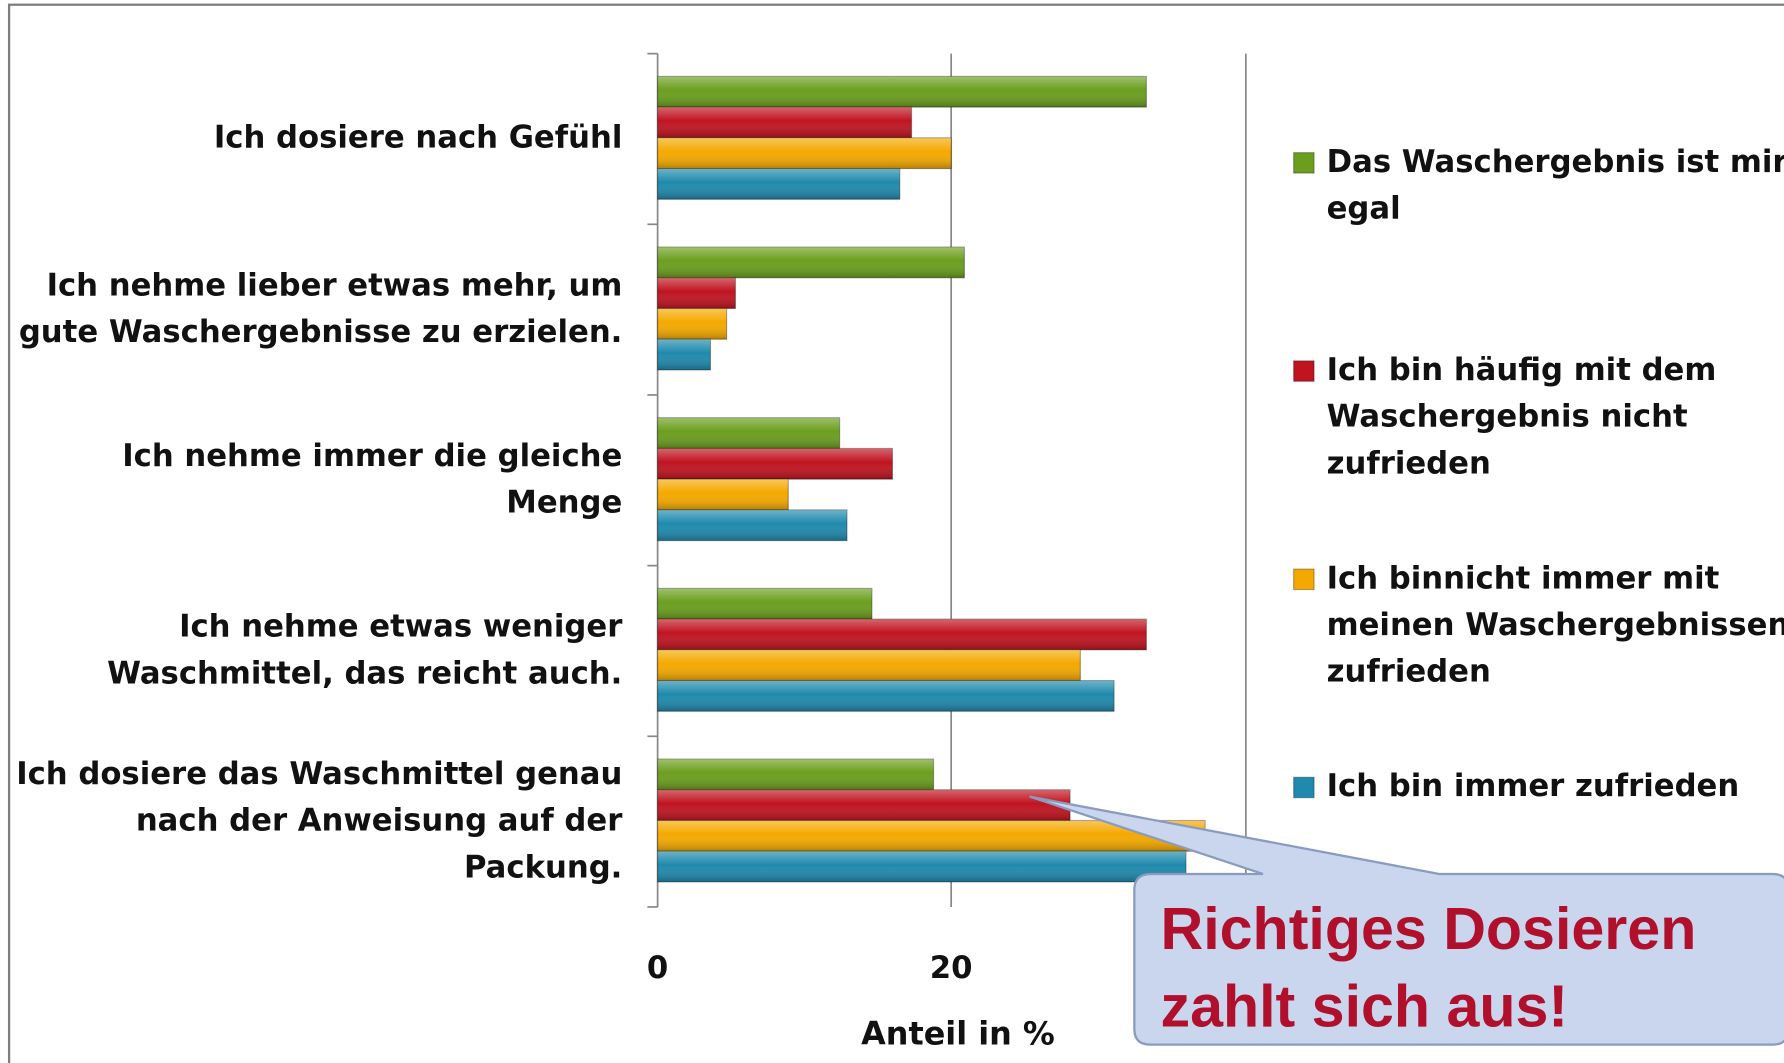 The image size is (1784, 1063). I want to click on annotation: Richtiges Dosieren zahlt sich aus!, so click(1429, 967).